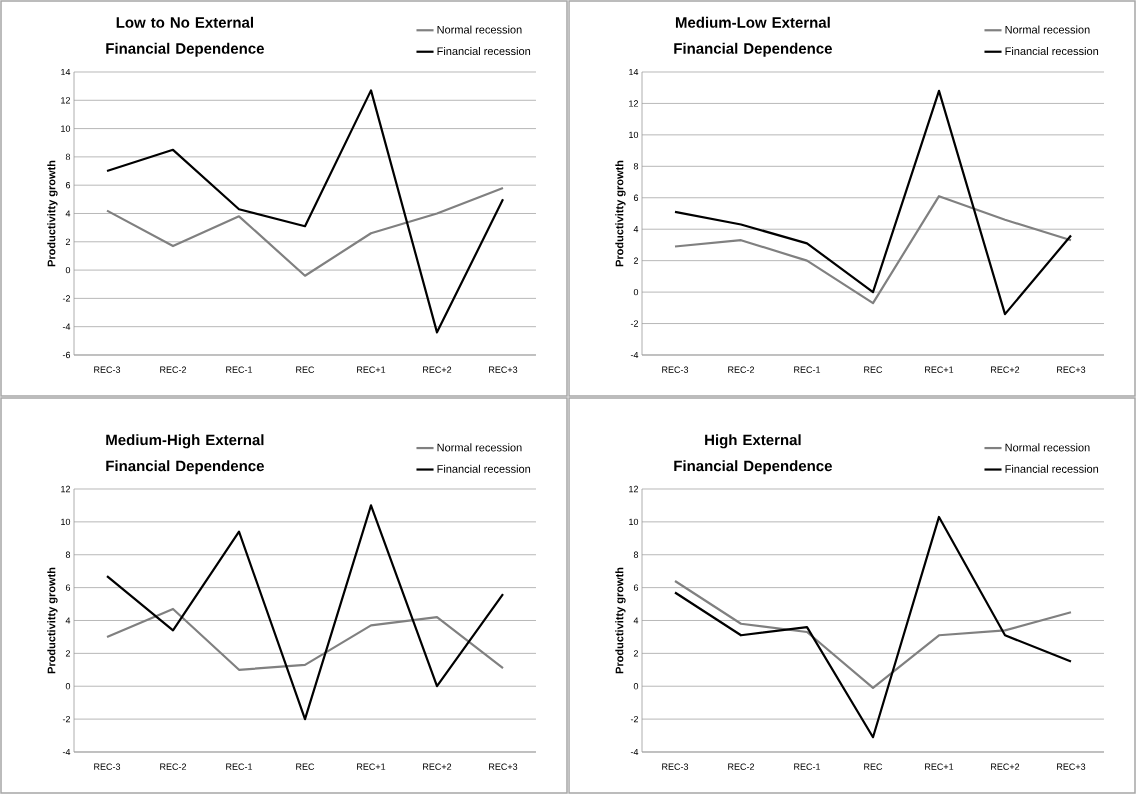 The width and height of the screenshot is (1136, 794). I want to click on chart-title: Medium-High External Financial Dependence, so click(185, 454).